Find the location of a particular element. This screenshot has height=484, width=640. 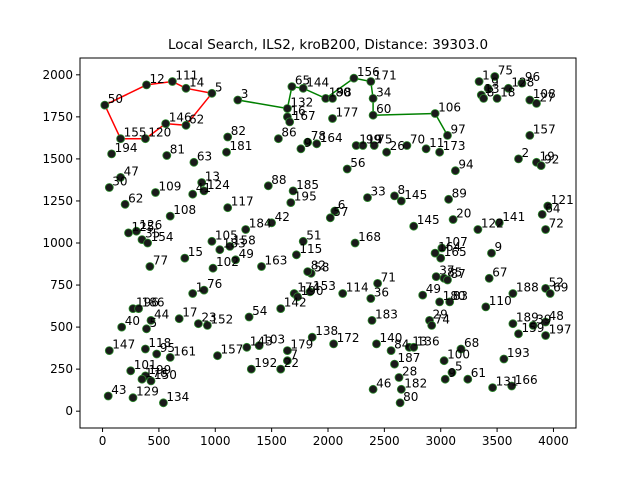

city-label: 2 is located at coordinates (526, 153).